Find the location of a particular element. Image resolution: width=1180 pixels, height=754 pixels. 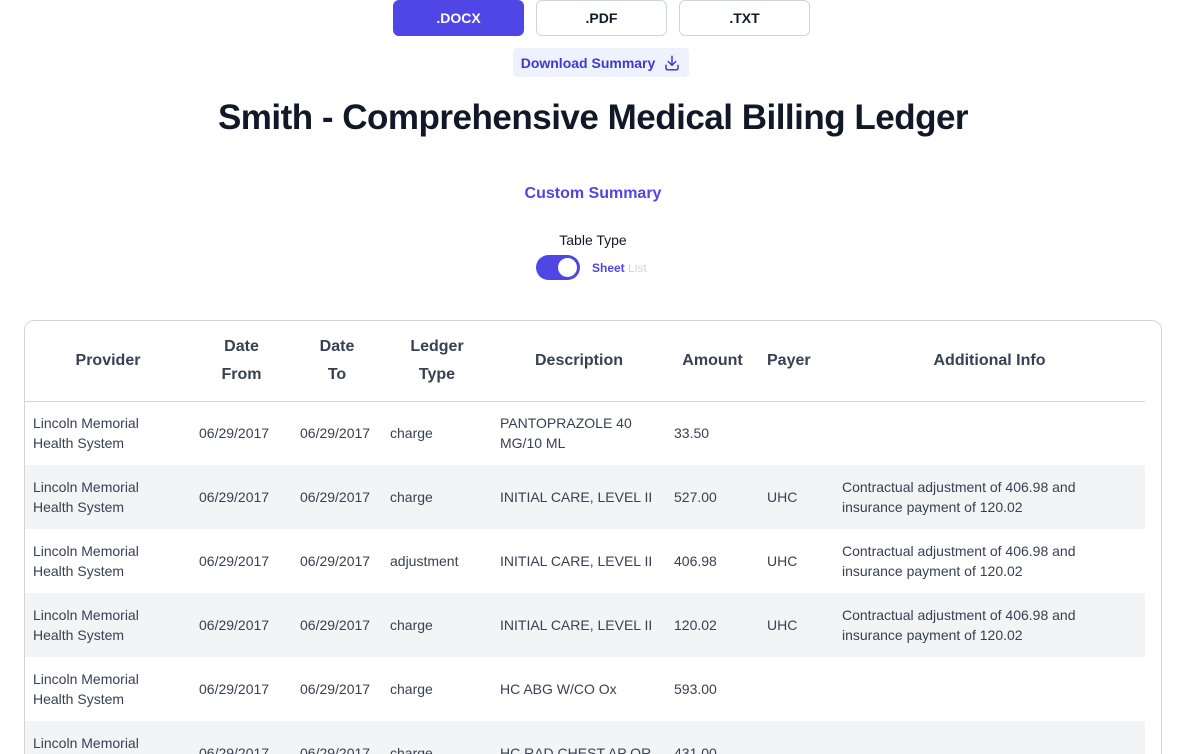

table-type-options: Sheet List is located at coordinates (619, 268).